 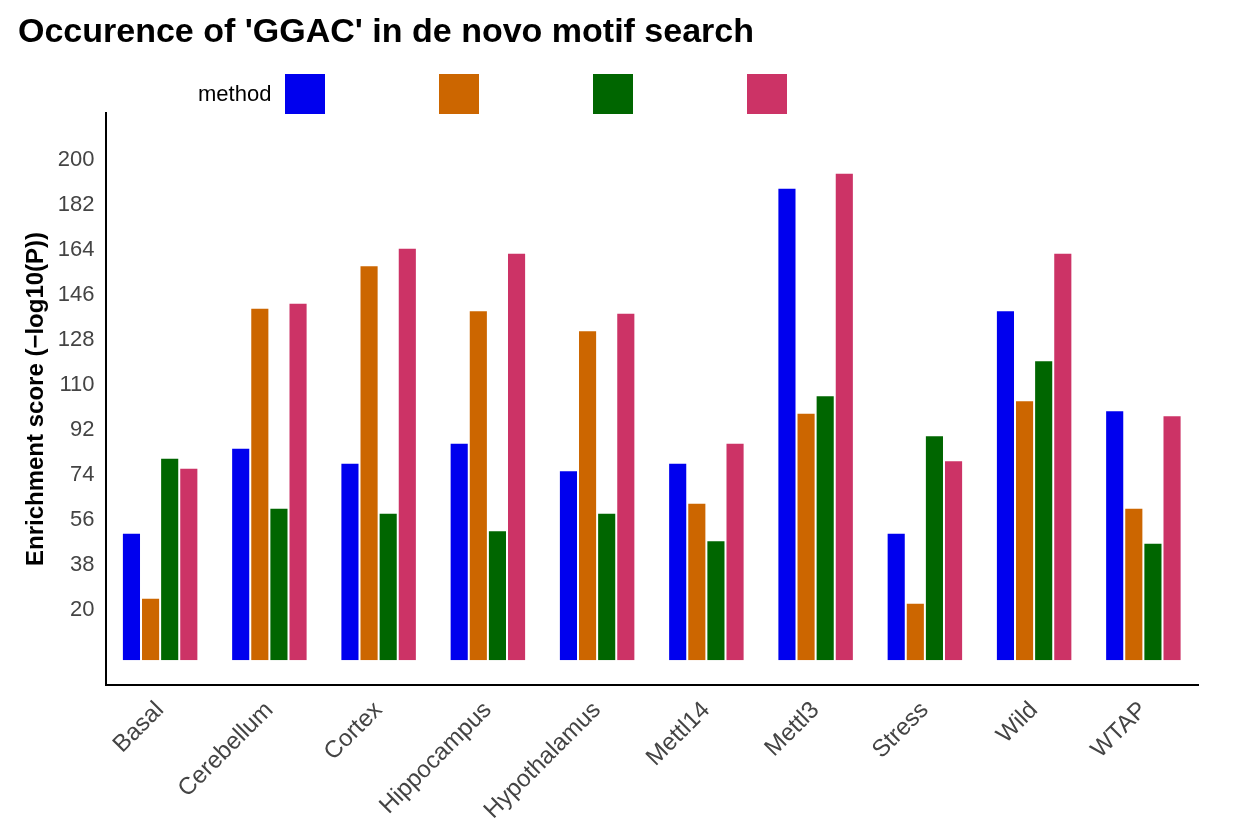 What do you see at coordinates (76, 249) in the screenshot?
I see `y-tick-label: 164` at bounding box center [76, 249].